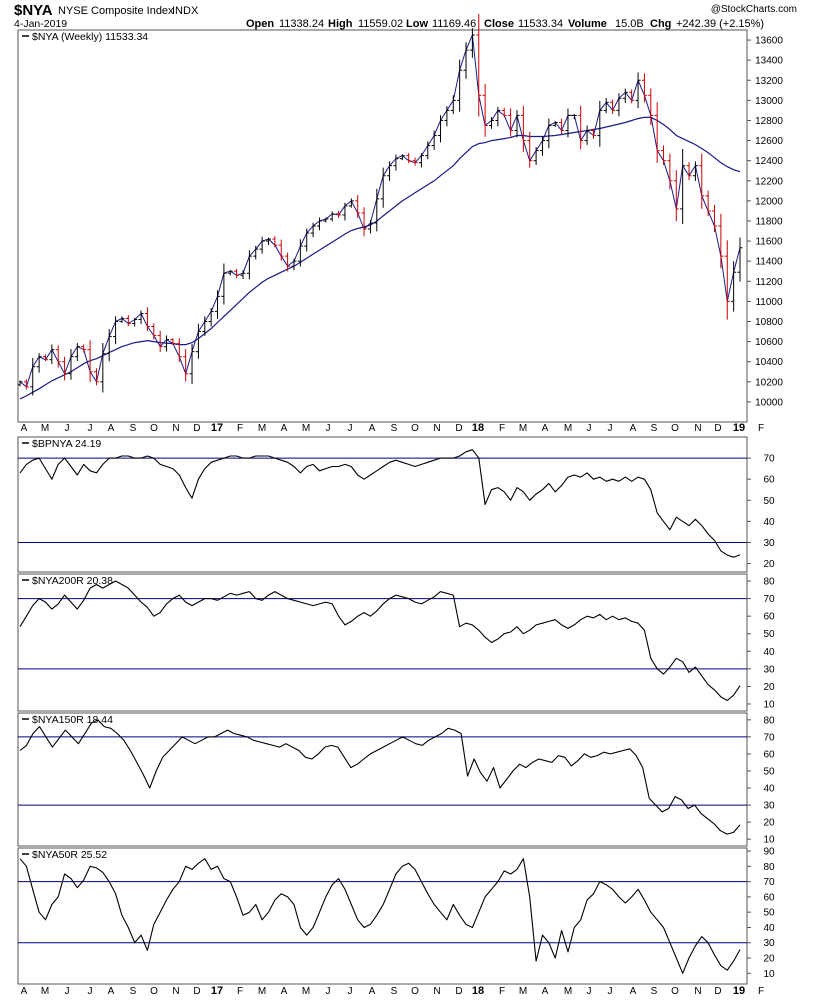 The image size is (820, 1000). Describe the element at coordinates (660, 24) in the screenshot. I see `chg-label: Chg` at that location.